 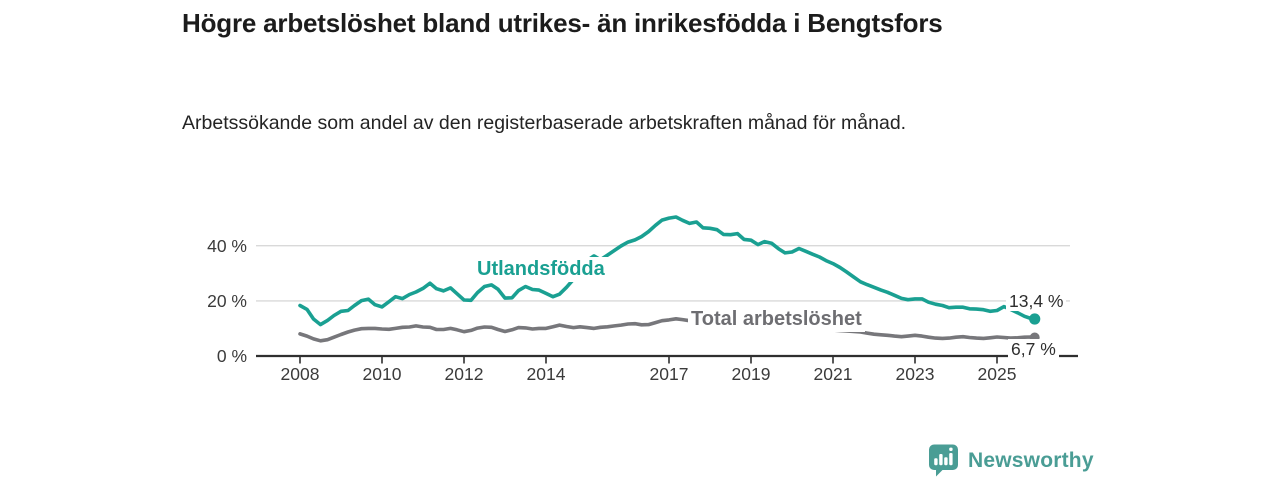 I want to click on y-axis-label: 40 %, so click(x=227, y=246).